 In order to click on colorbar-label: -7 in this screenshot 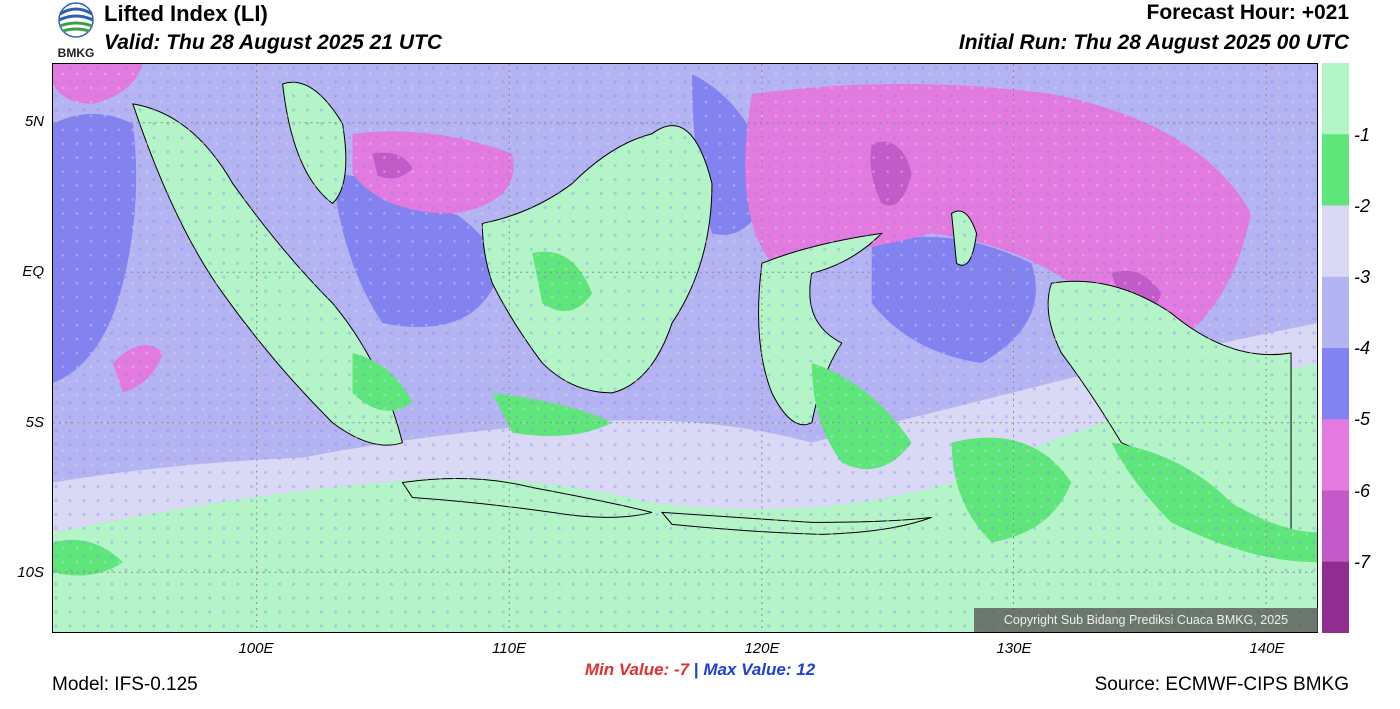, I will do `click(1362, 562)`.